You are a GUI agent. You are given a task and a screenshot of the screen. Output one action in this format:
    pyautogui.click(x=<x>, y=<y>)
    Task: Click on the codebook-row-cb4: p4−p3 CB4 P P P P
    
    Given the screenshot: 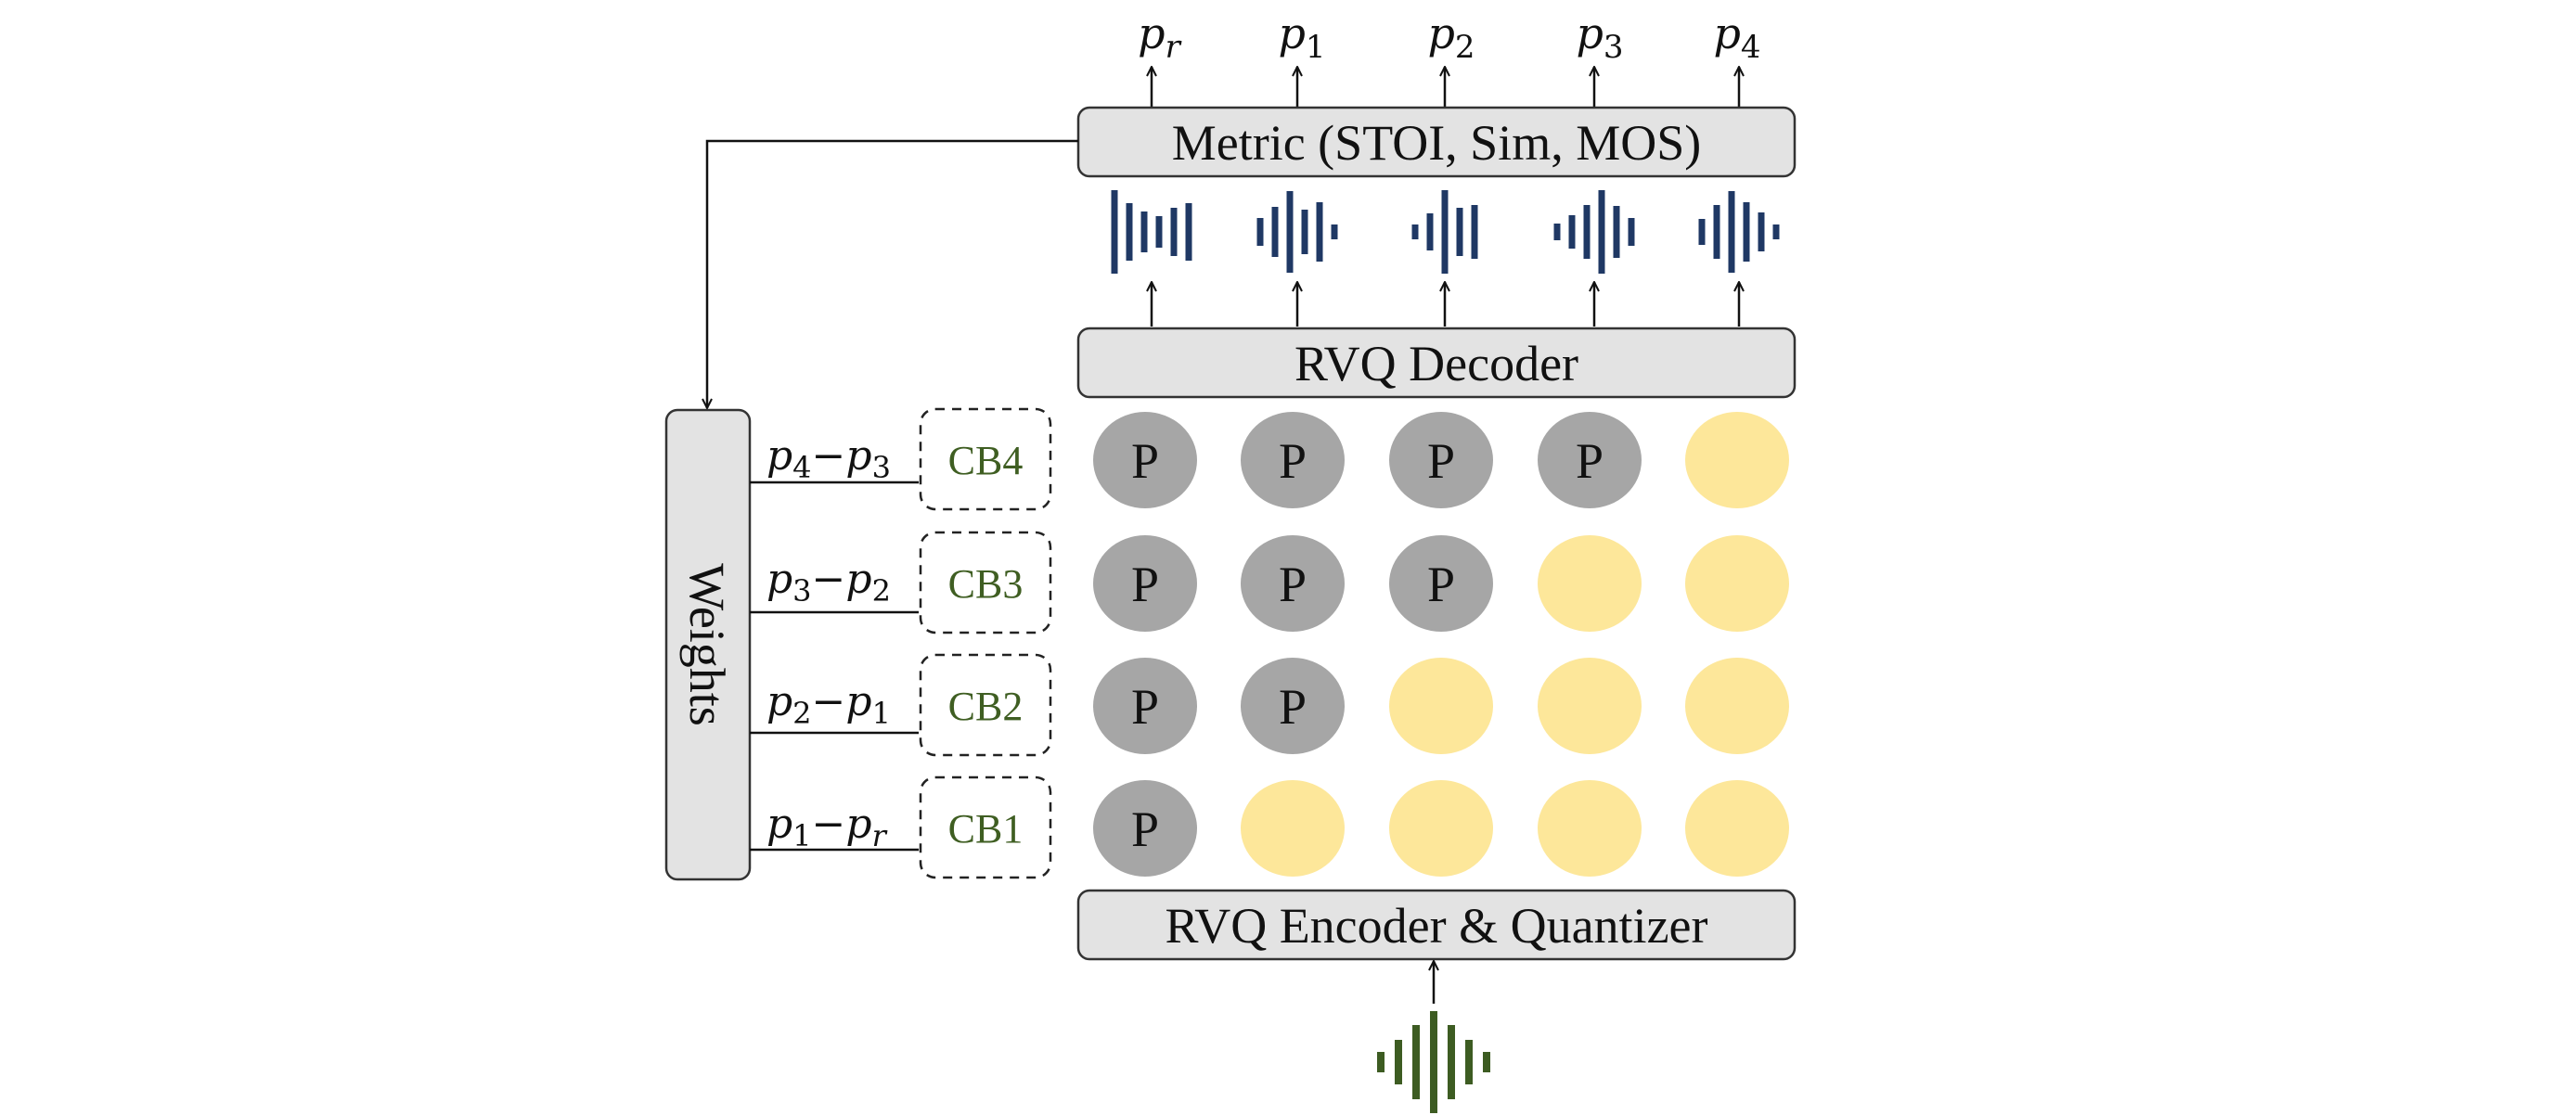 What is the action you would take?
    pyautogui.click(x=1269, y=459)
    